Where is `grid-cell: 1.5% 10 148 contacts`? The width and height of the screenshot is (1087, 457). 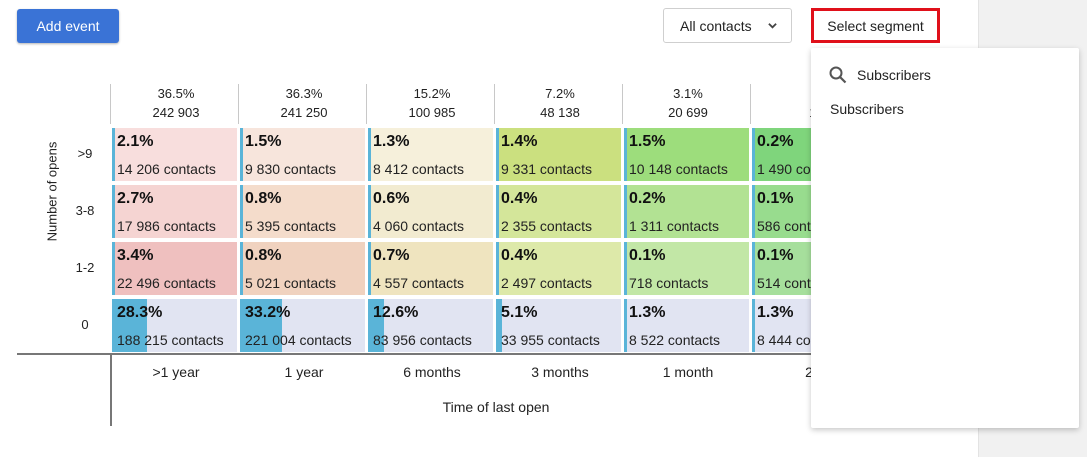
grid-cell: 1.5% 10 148 contacts is located at coordinates (686, 154).